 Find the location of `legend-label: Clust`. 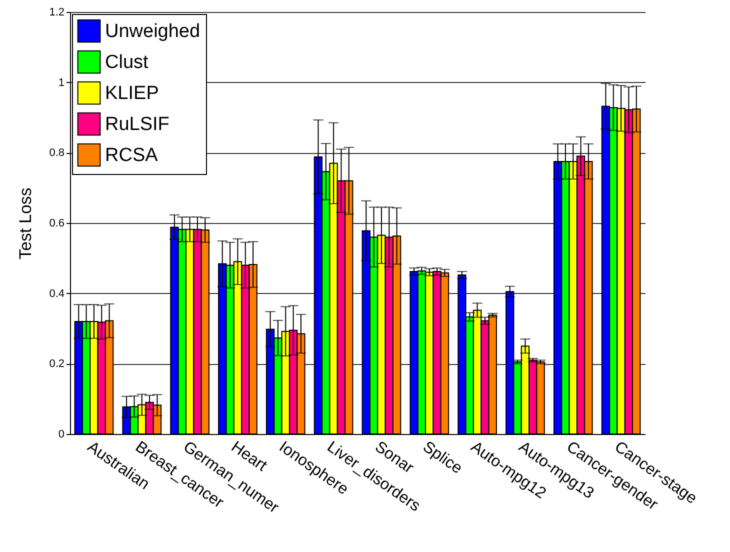

legend-label: Clust is located at coordinates (127, 62).